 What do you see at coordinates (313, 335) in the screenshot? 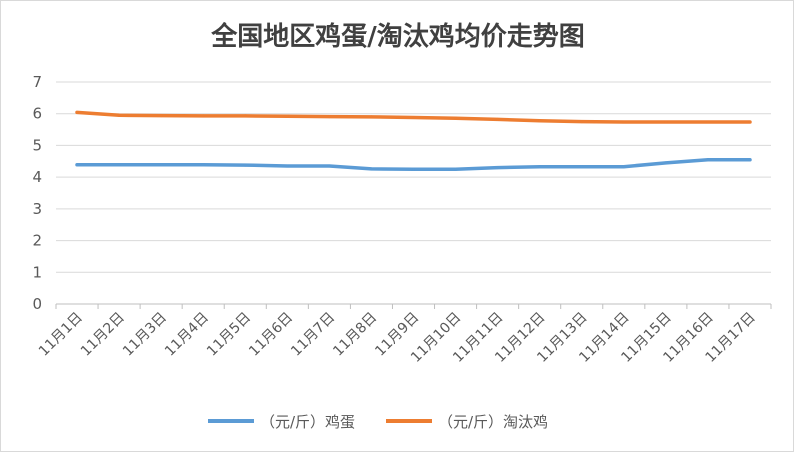
I see `x-tick-label: 11月7日` at bounding box center [313, 335].